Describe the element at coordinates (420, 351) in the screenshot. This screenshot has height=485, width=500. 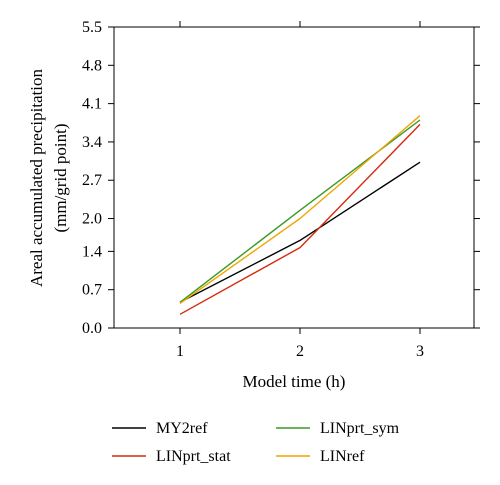
I see `x-tick-label: 3` at that location.